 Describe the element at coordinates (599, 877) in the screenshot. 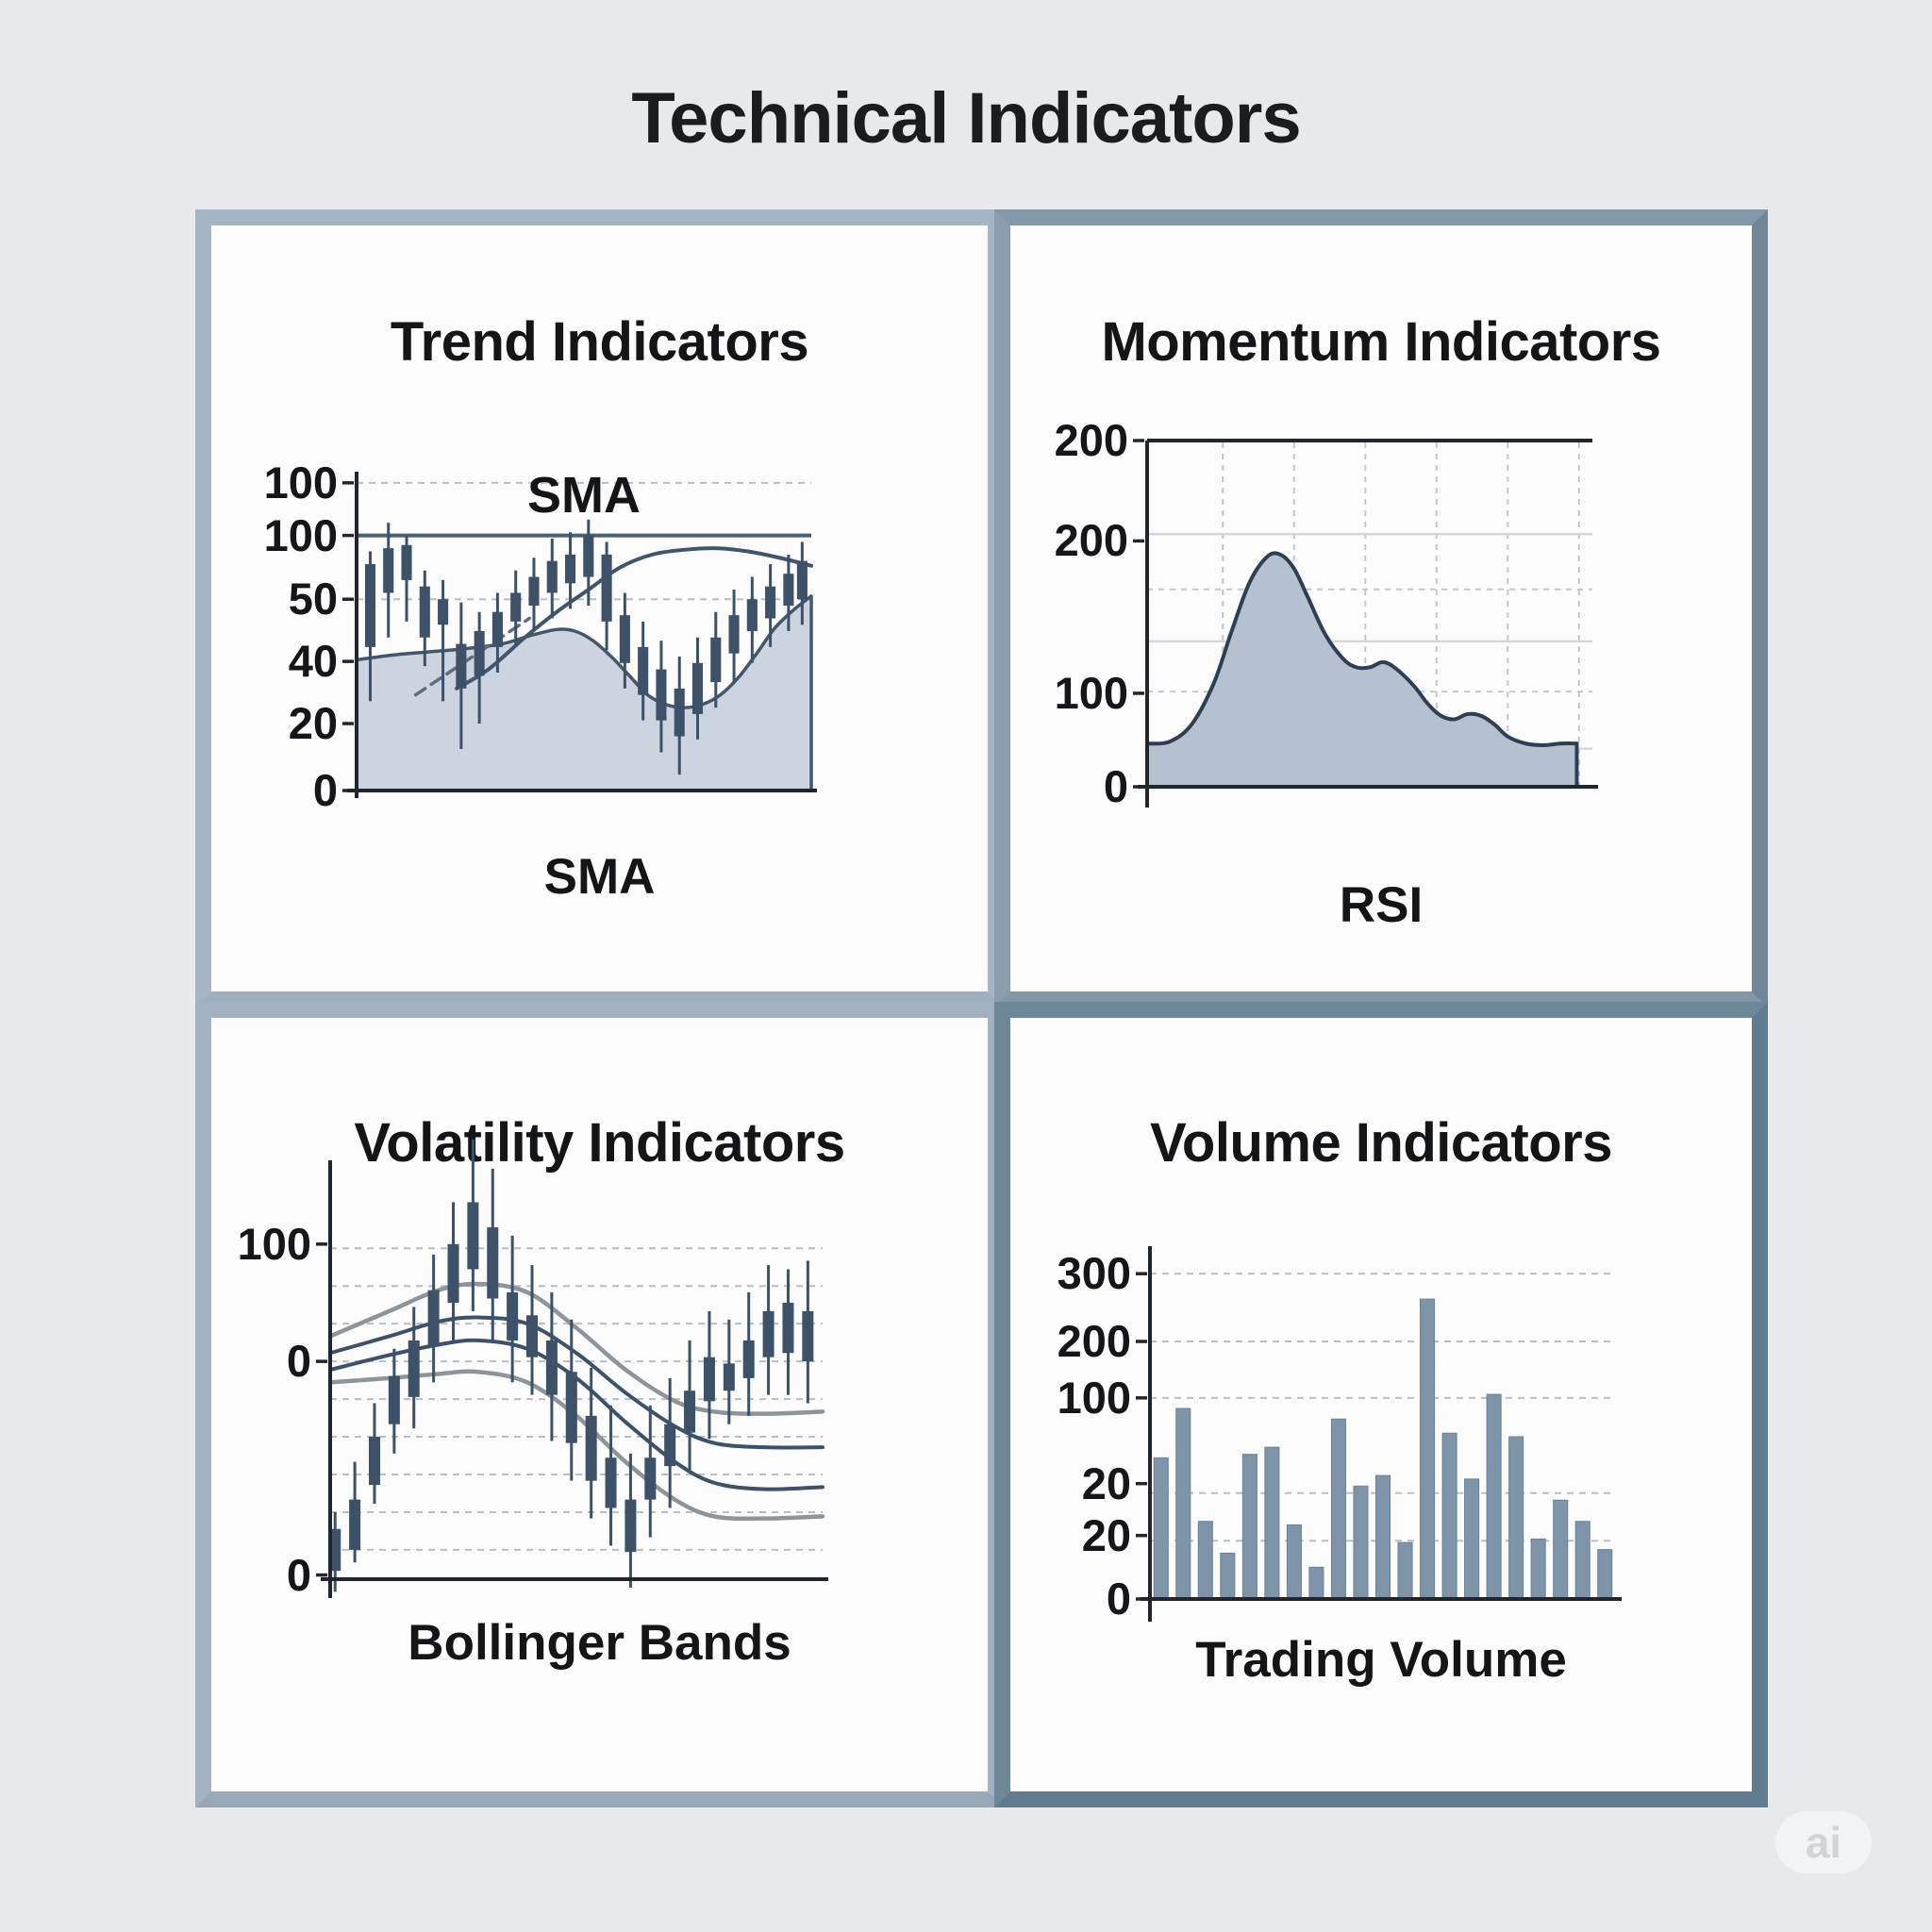

I see `chart-caption-sma: SMA` at that location.